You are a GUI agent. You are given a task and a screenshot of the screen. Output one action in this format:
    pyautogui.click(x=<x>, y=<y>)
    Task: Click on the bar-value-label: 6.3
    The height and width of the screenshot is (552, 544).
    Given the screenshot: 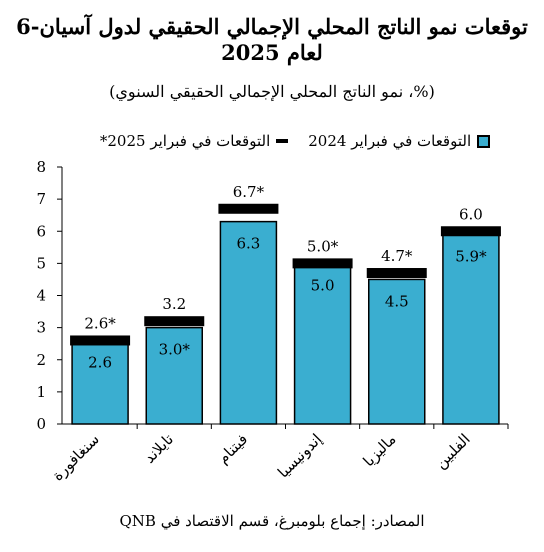 What is the action you would take?
    pyautogui.click(x=248, y=244)
    